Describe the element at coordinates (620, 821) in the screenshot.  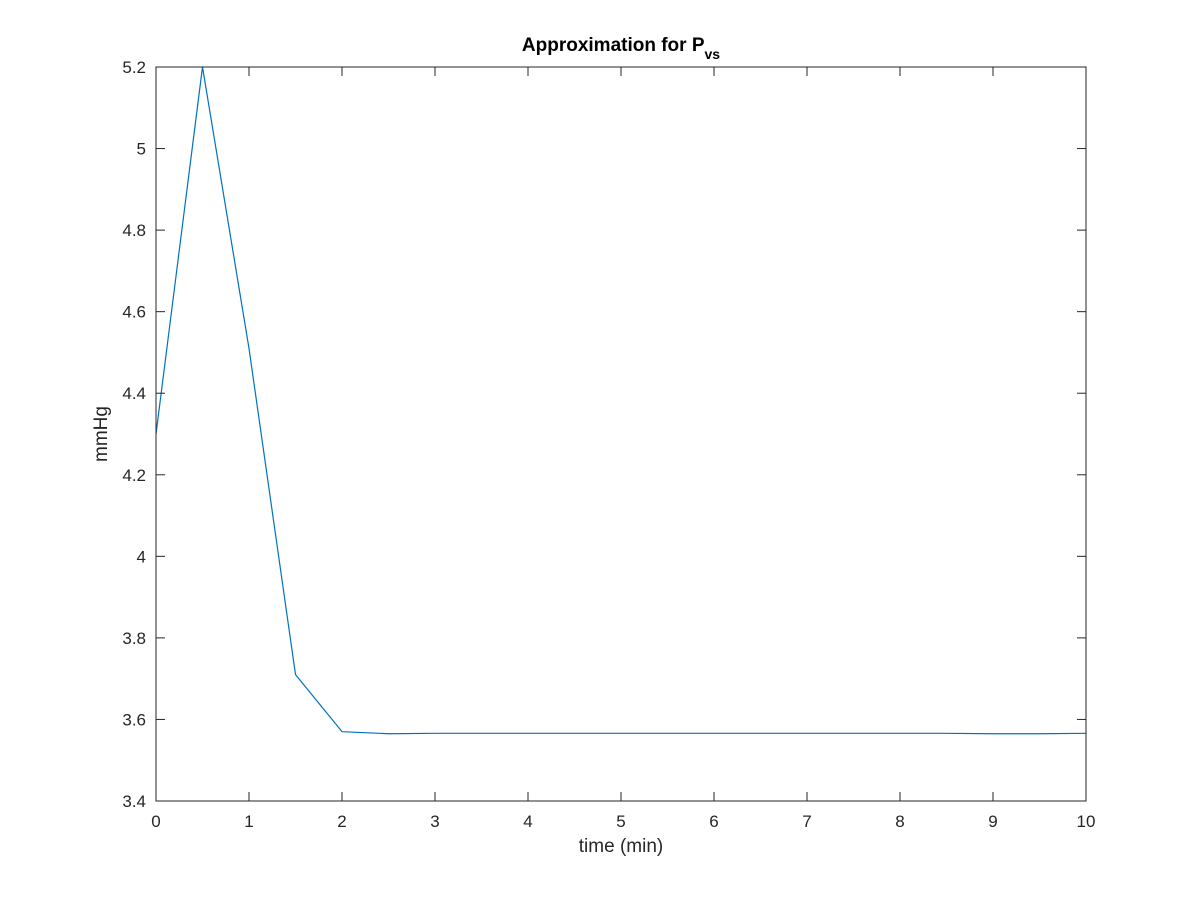
I see `x-tick-label: 5` at that location.